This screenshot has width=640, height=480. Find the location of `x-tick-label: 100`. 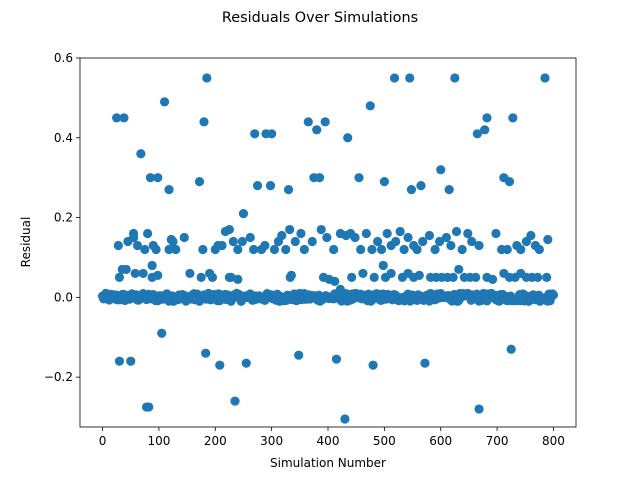

x-tick-label: 100 is located at coordinates (158, 441).